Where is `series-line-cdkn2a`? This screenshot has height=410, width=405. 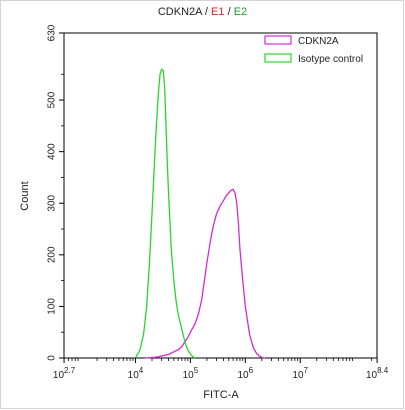
series-line-cdkn2a is located at coordinates (205, 273).